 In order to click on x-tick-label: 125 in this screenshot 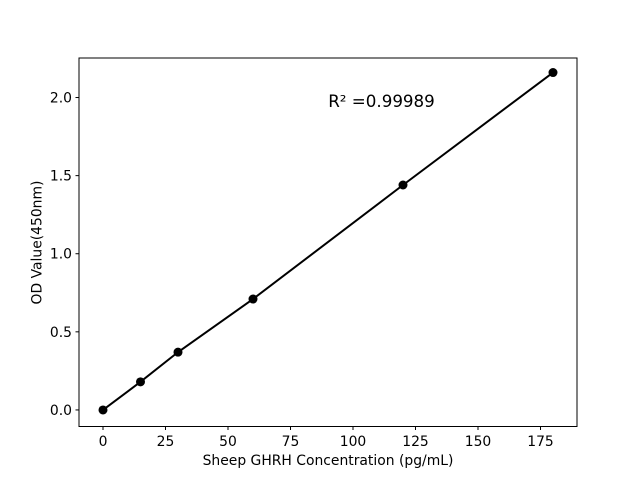, I will do `click(415, 442)`.